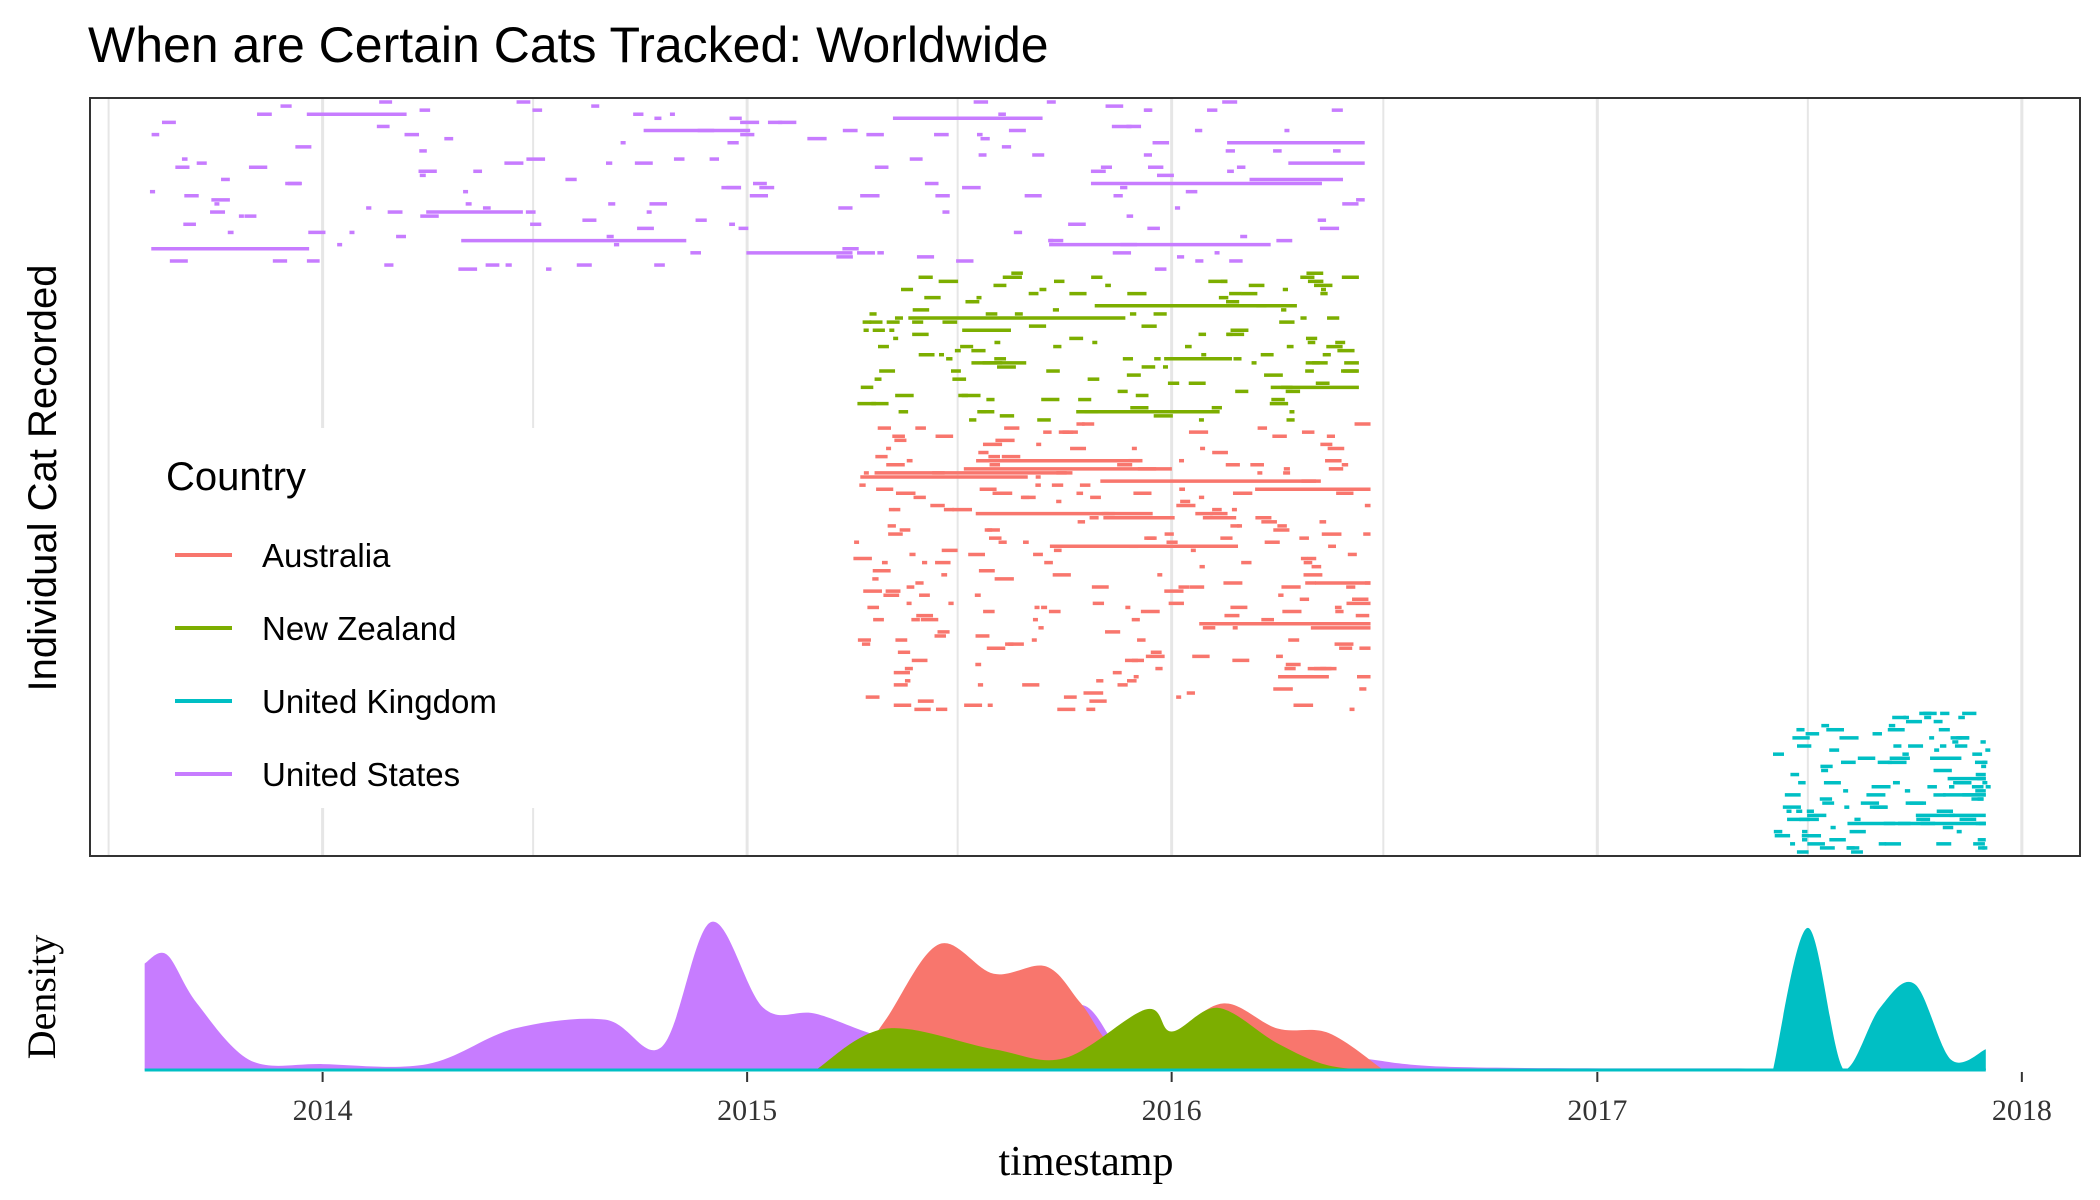 This screenshot has width=2100, height=1200. I want to click on density-area-united-kingdom, so click(1879, 998).